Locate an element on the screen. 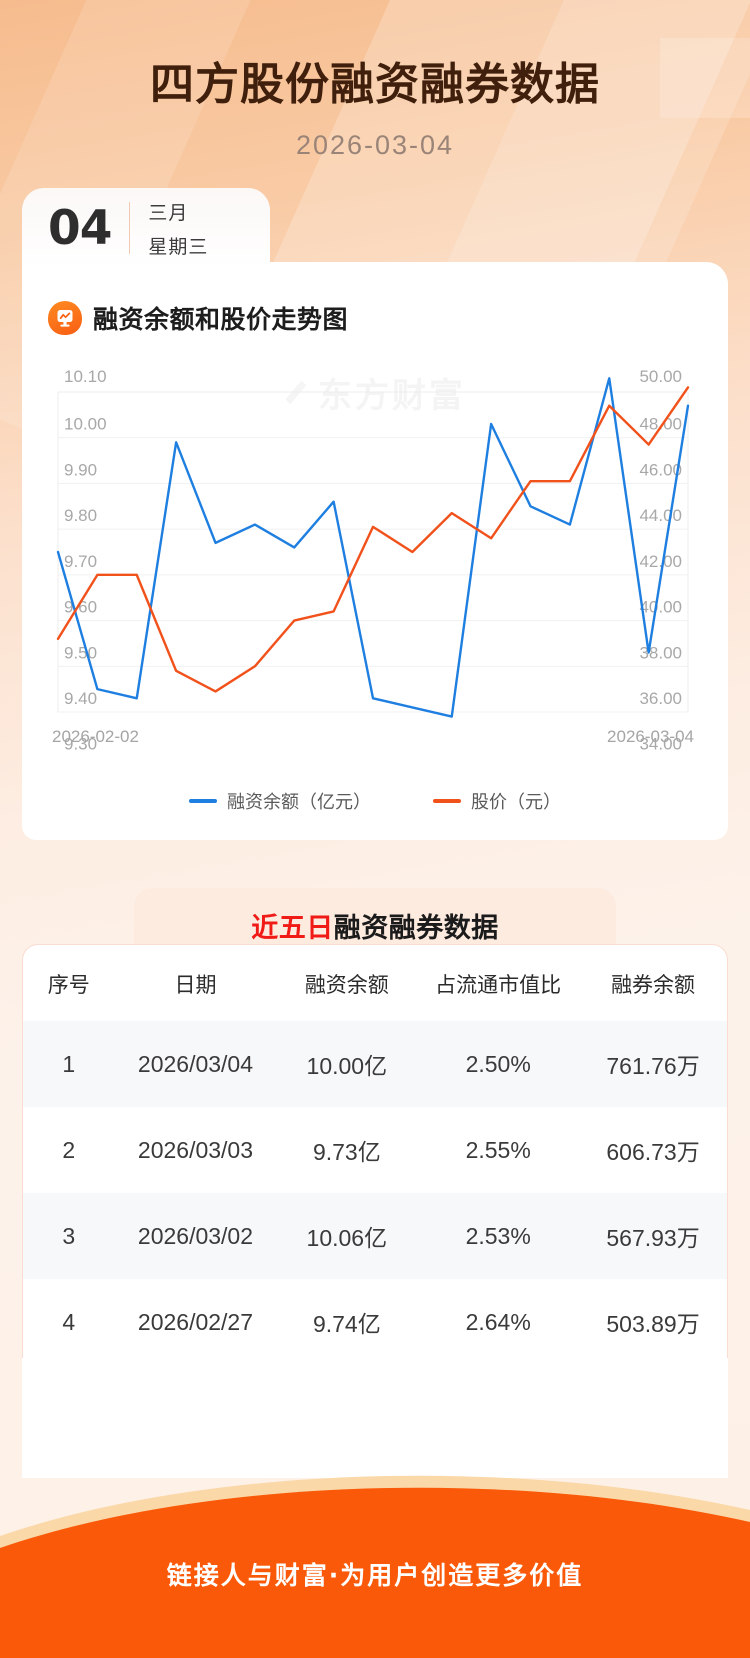  row-date: 2026/03/04 is located at coordinates (195, 1063).